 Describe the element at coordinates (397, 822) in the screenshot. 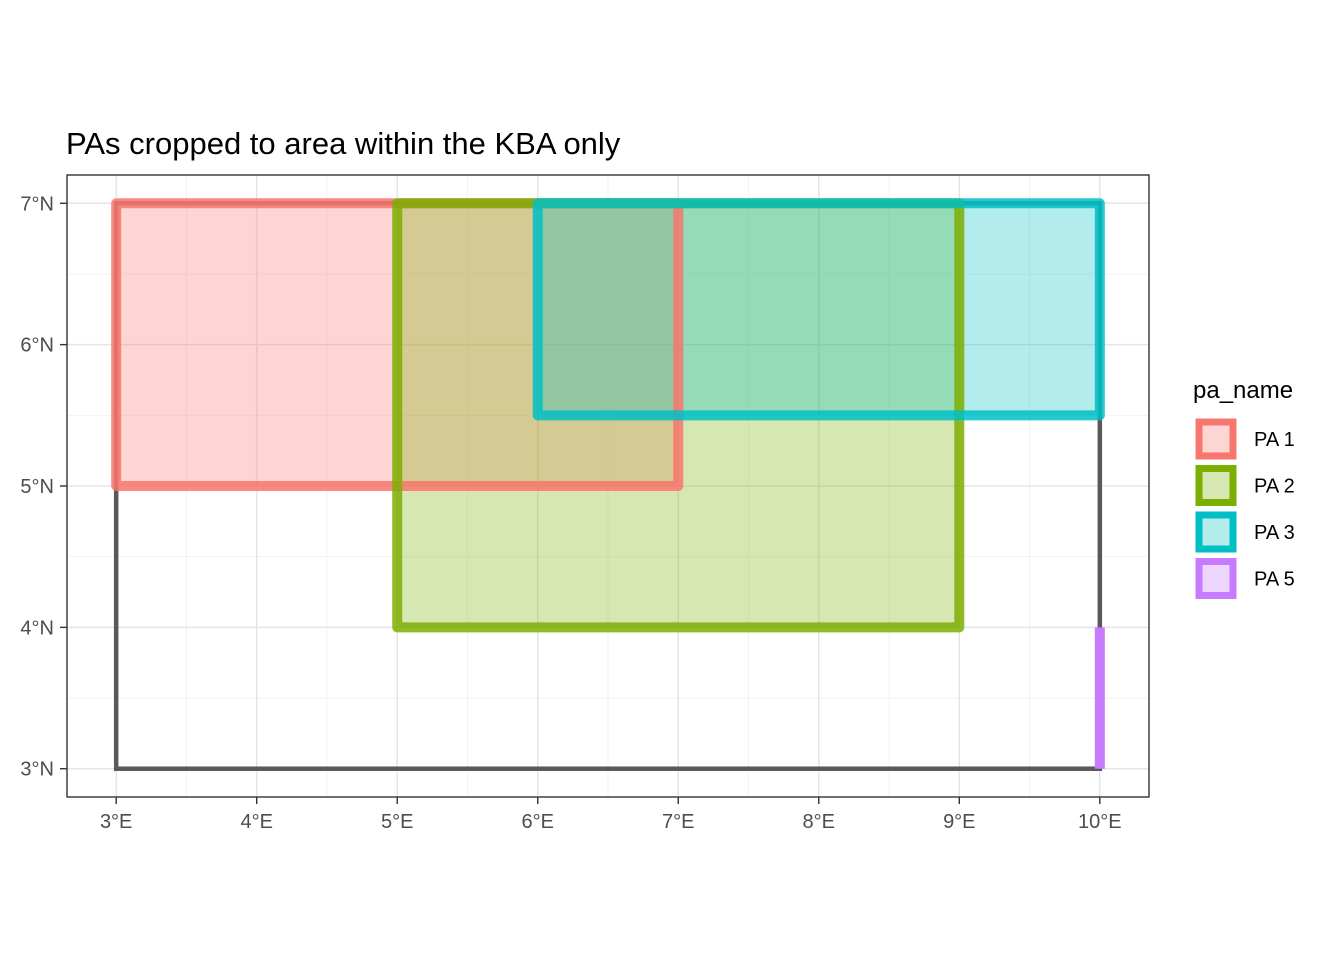

I see `x-tick-label: 5°E` at that location.